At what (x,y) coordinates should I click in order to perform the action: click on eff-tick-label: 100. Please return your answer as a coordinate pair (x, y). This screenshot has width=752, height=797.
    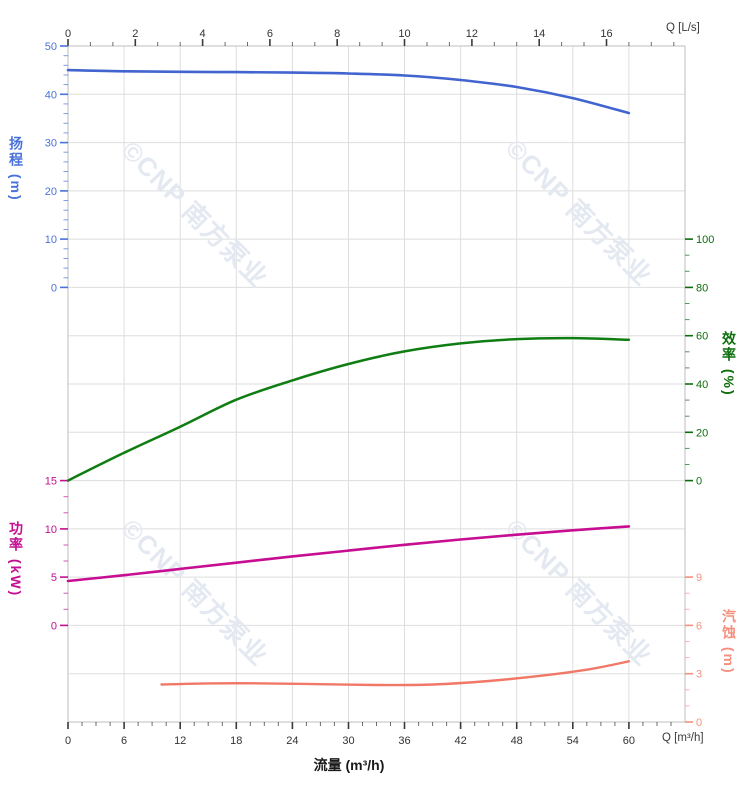
    Looking at the image, I should click on (705, 240).